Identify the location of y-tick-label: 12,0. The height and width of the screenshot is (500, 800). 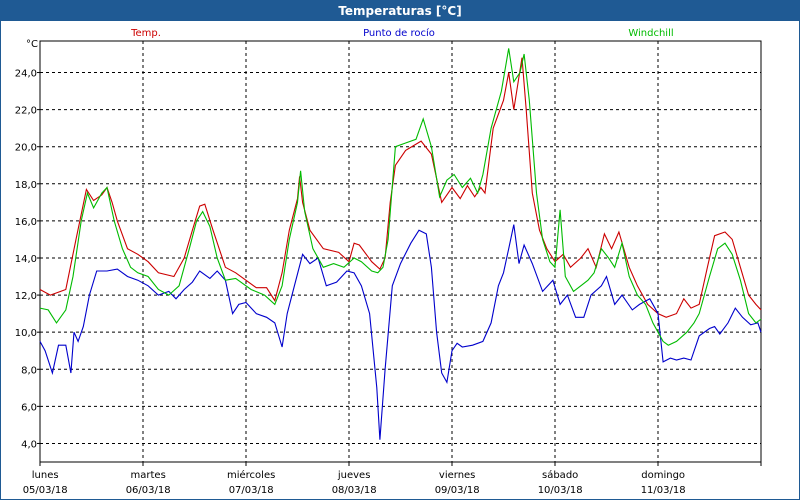
(26, 296).